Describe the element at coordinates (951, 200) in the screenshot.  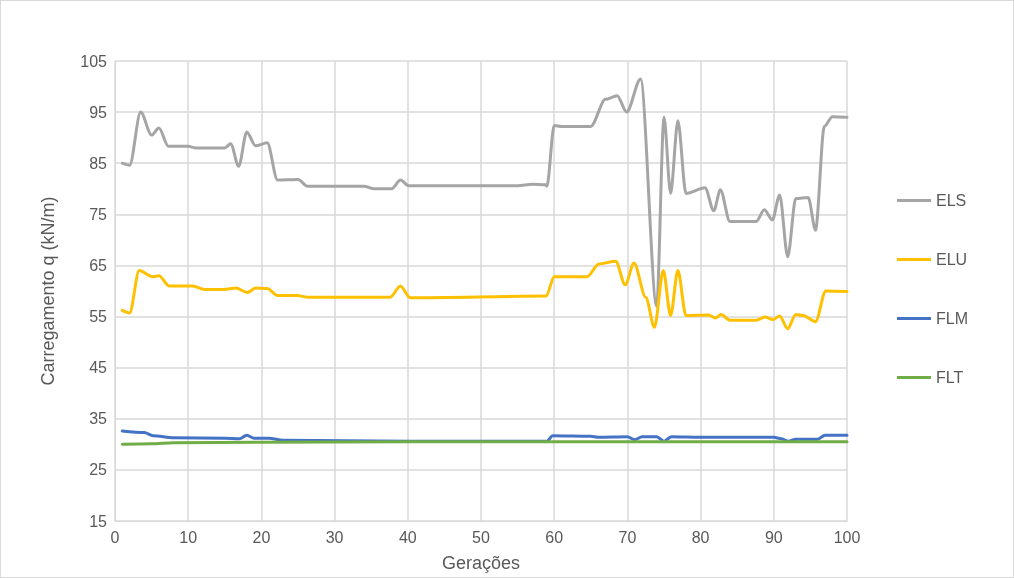
I see `legend-label: ELS` at that location.